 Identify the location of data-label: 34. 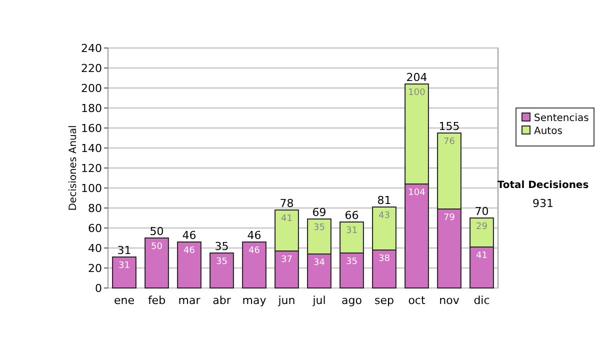
(320, 263).